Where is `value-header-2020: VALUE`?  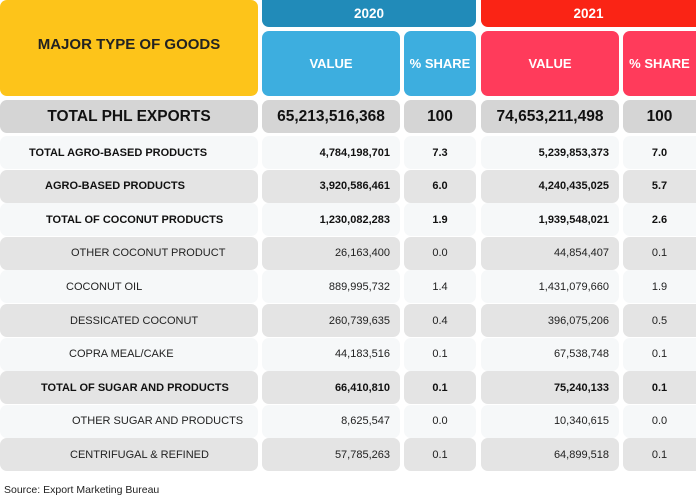 value-header-2020: VALUE is located at coordinates (331, 63).